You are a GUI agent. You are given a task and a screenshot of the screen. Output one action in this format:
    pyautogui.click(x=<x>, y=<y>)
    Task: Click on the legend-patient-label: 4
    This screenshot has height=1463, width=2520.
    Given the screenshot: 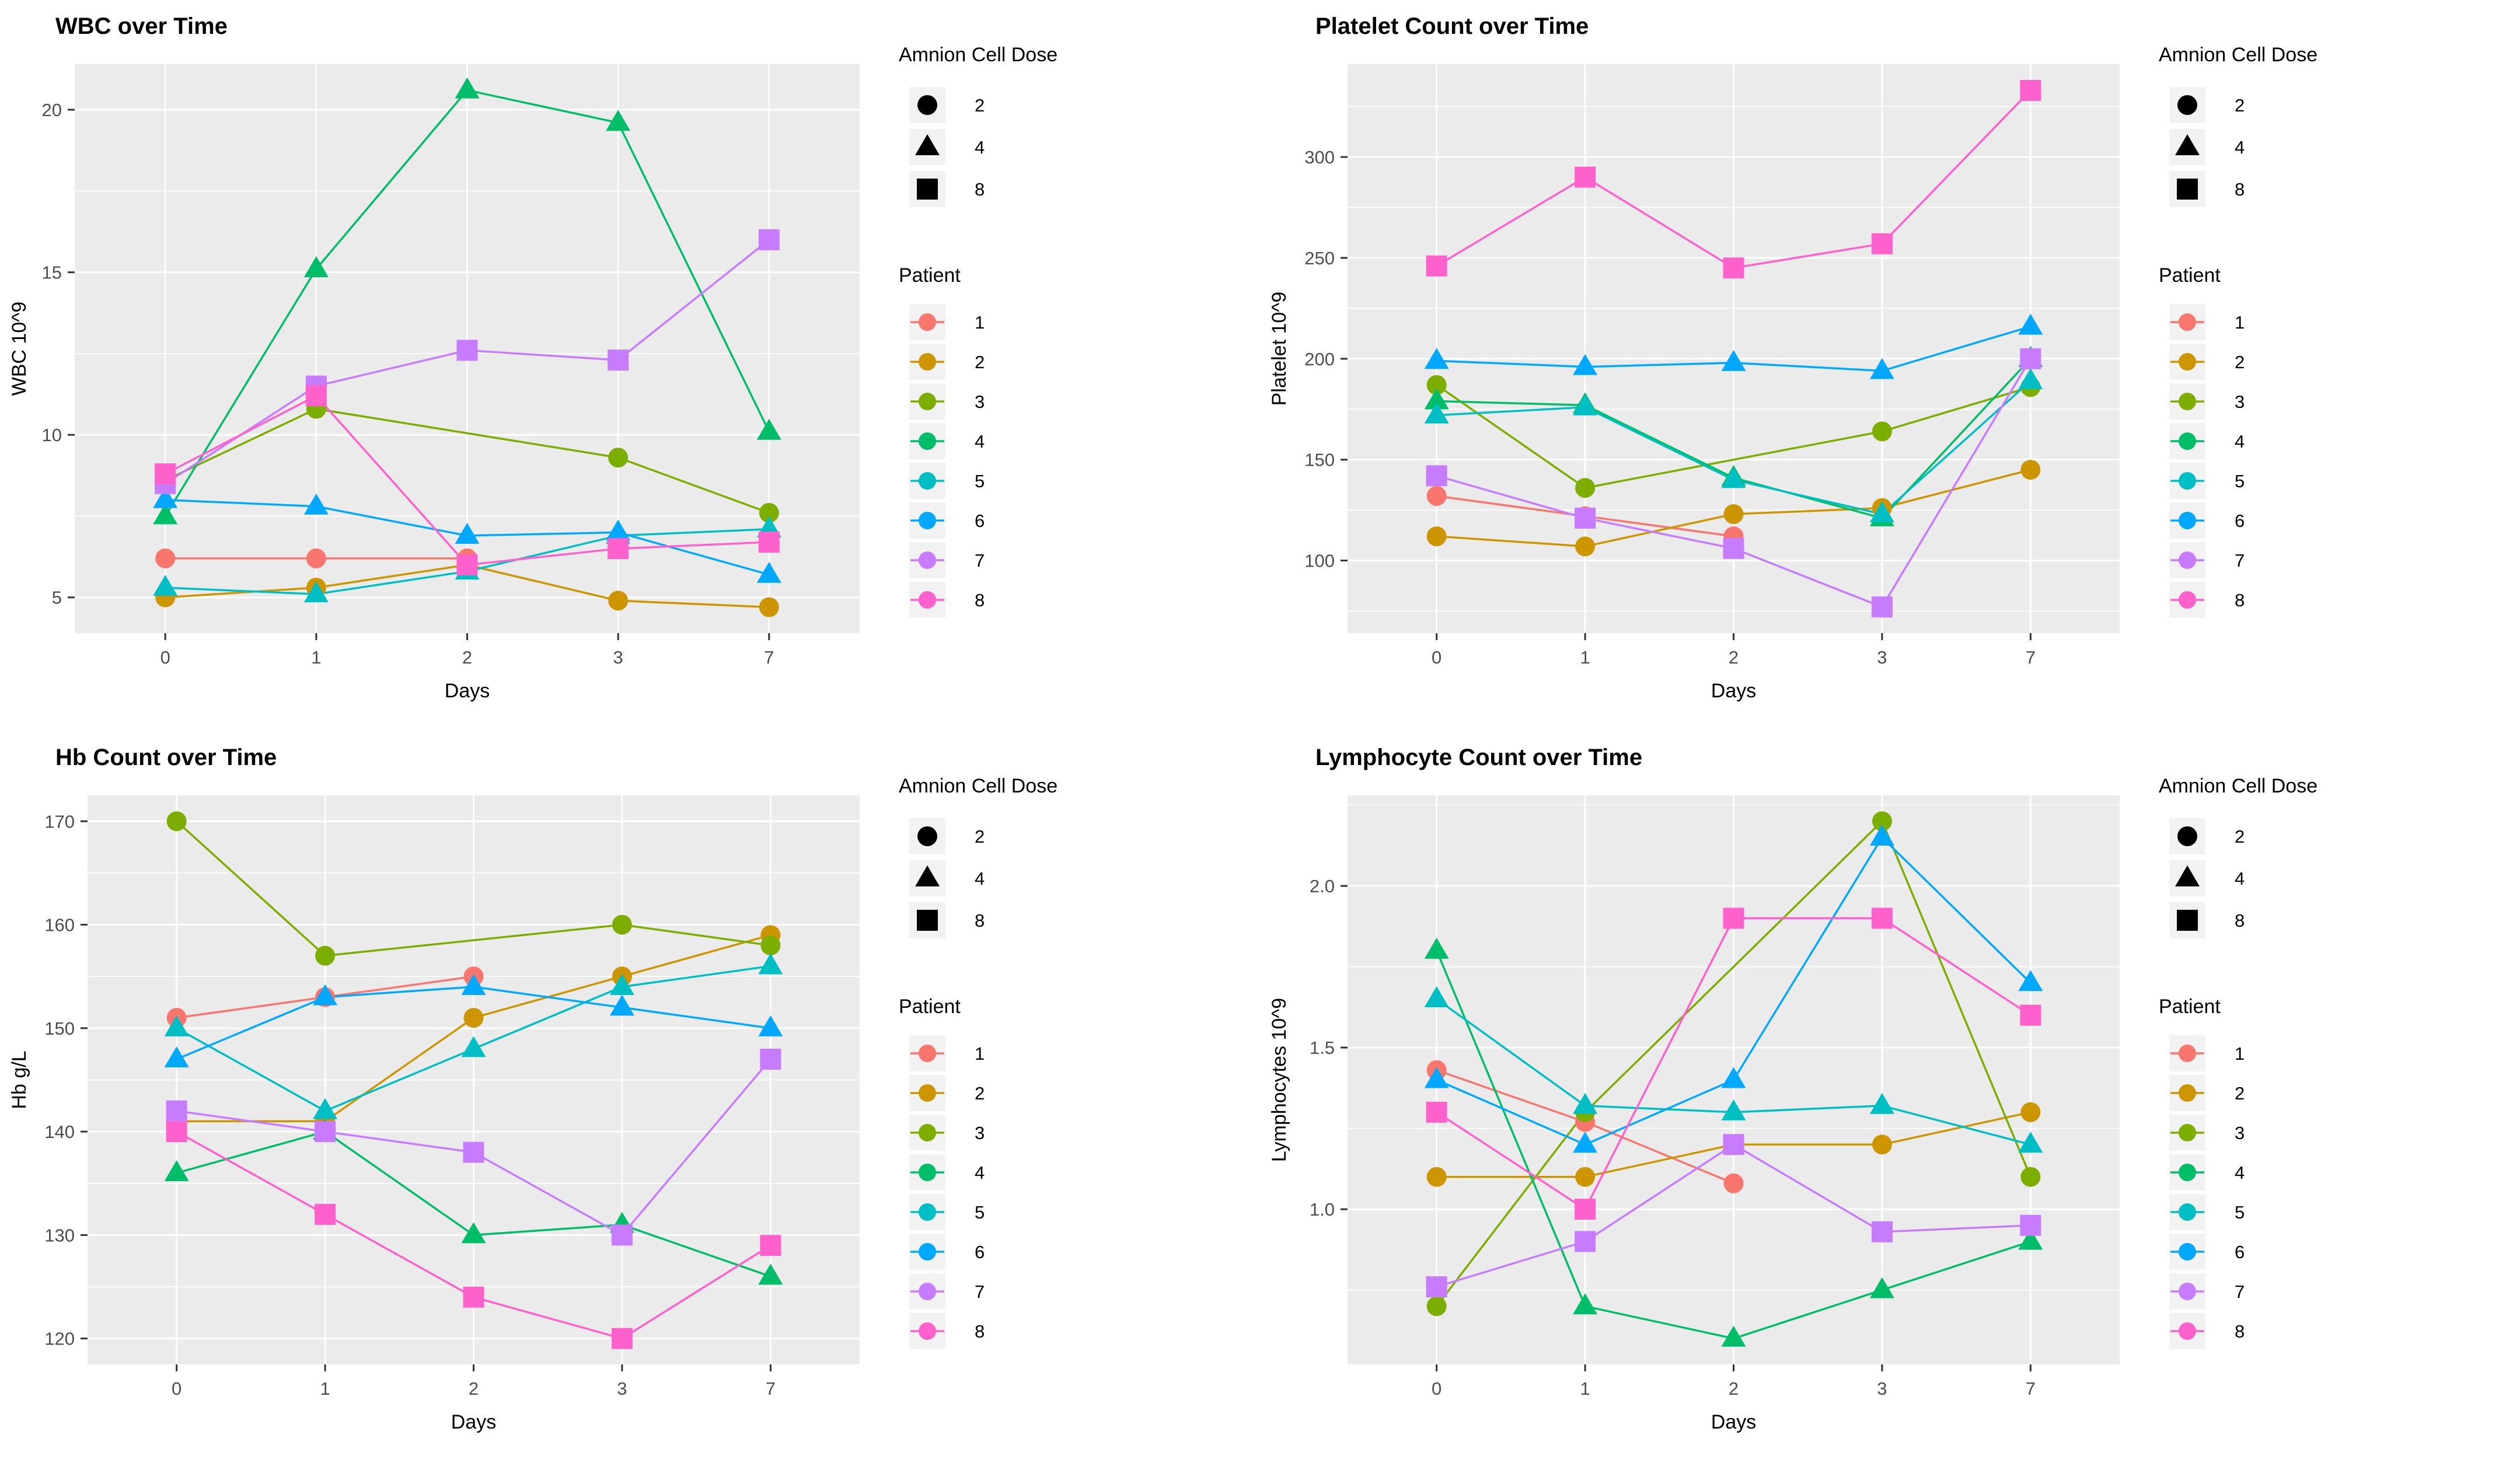 What is the action you would take?
    pyautogui.click(x=980, y=1172)
    